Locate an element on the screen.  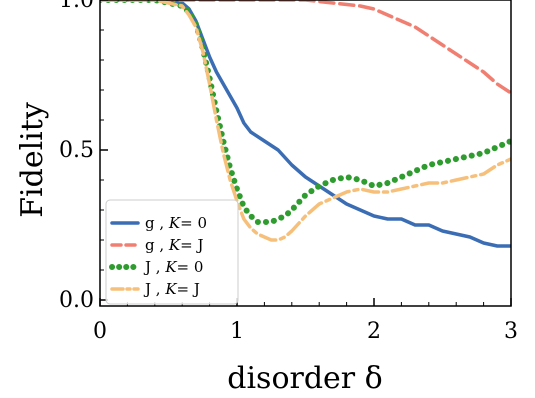
legend-label-1: g , K= 0 is located at coordinates (176, 223).